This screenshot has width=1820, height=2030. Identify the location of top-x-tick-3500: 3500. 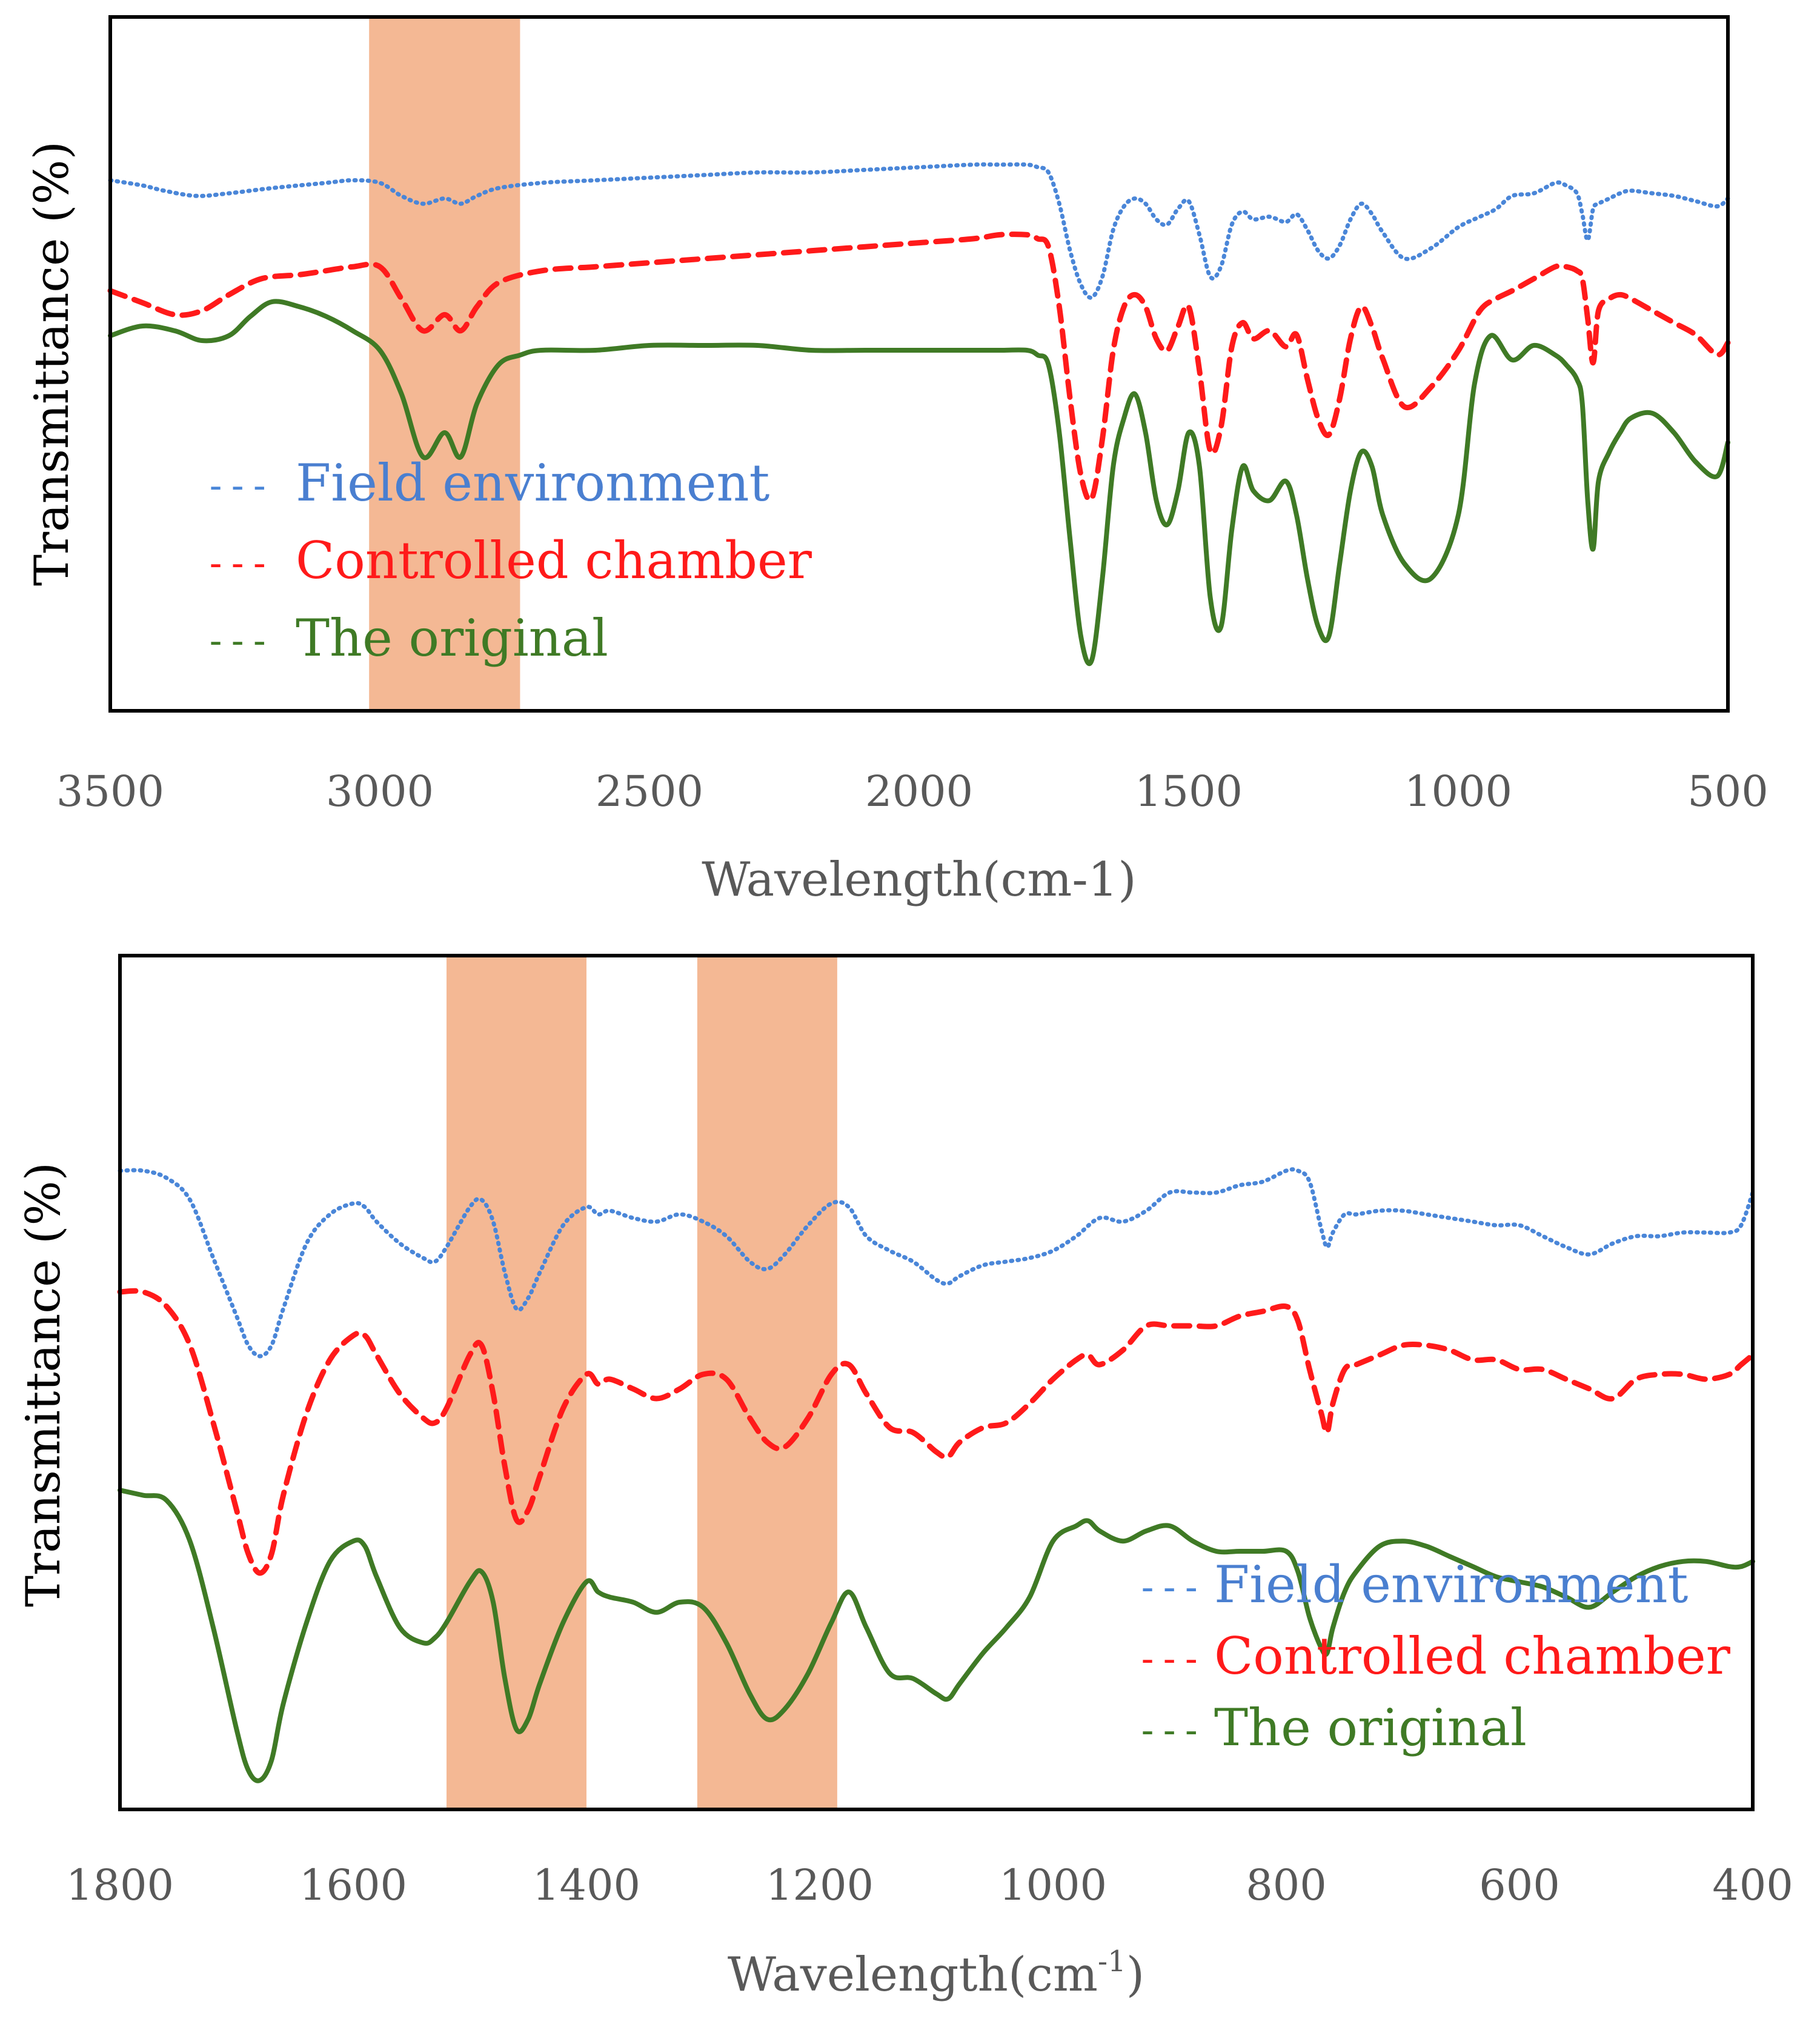
(110, 792).